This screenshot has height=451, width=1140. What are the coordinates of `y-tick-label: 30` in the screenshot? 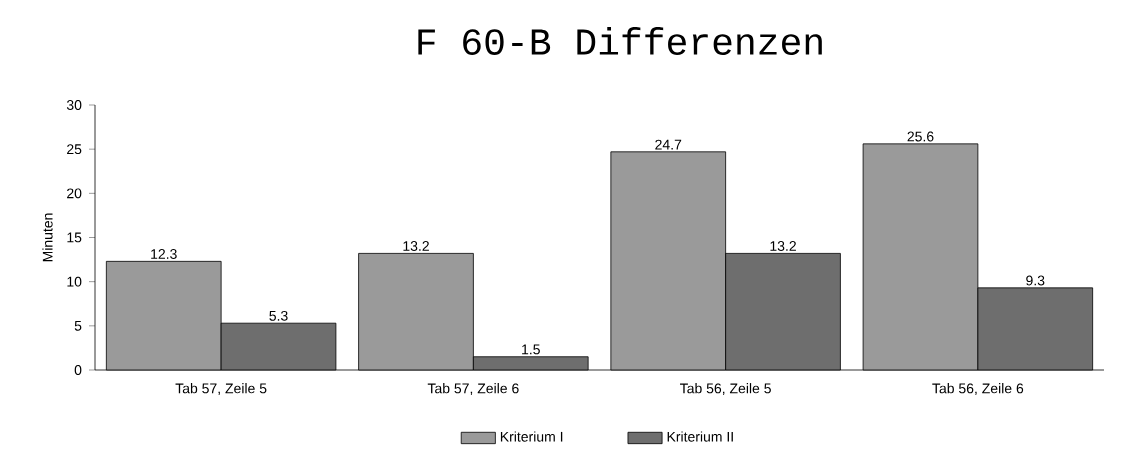 It's located at (74, 105).